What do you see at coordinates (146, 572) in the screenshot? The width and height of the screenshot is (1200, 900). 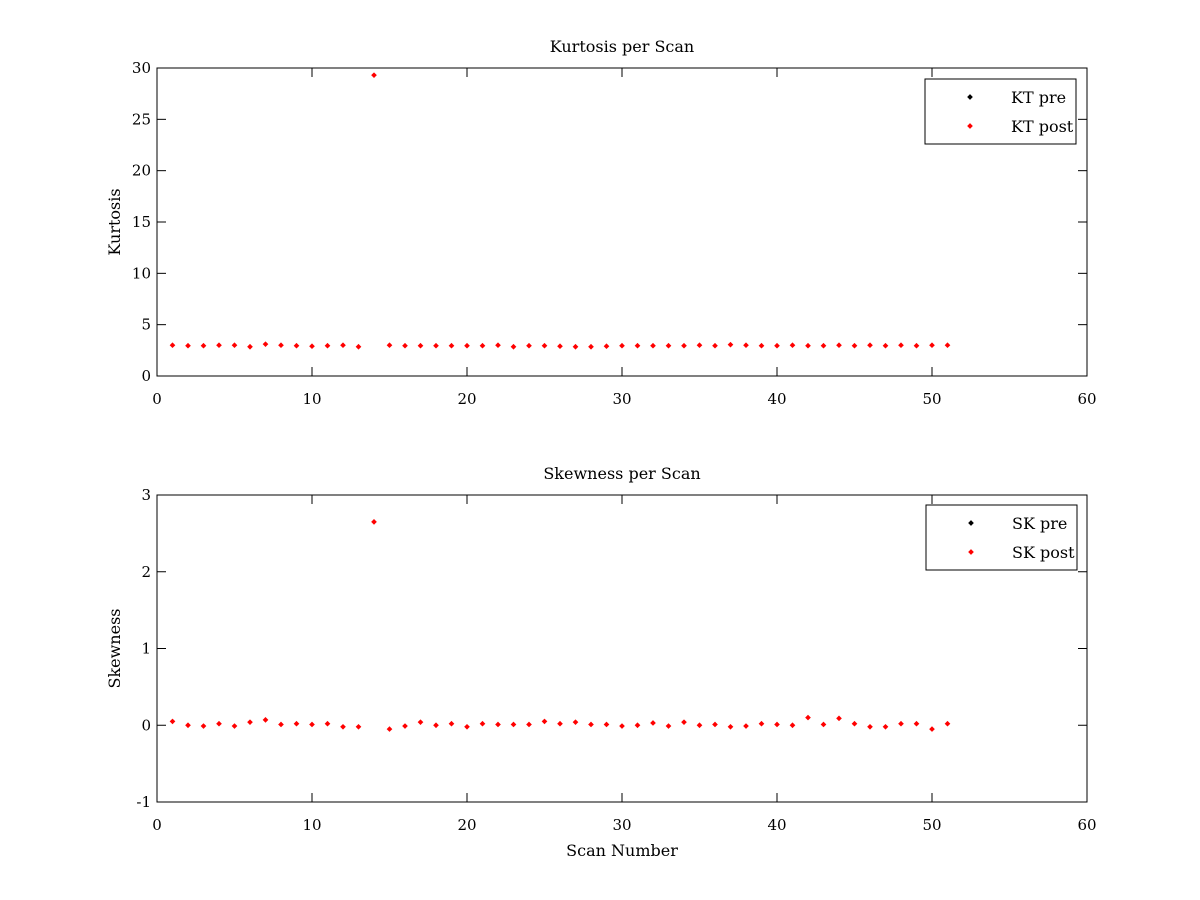 I see `y-tick-label: 2` at bounding box center [146, 572].